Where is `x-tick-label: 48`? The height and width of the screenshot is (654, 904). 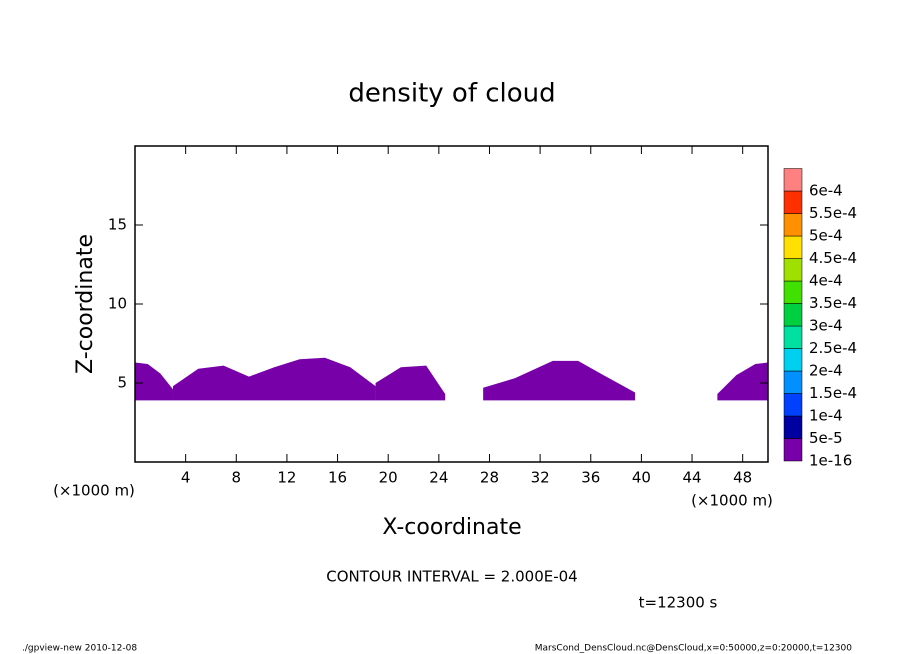
x-tick-label: 48 is located at coordinates (742, 478).